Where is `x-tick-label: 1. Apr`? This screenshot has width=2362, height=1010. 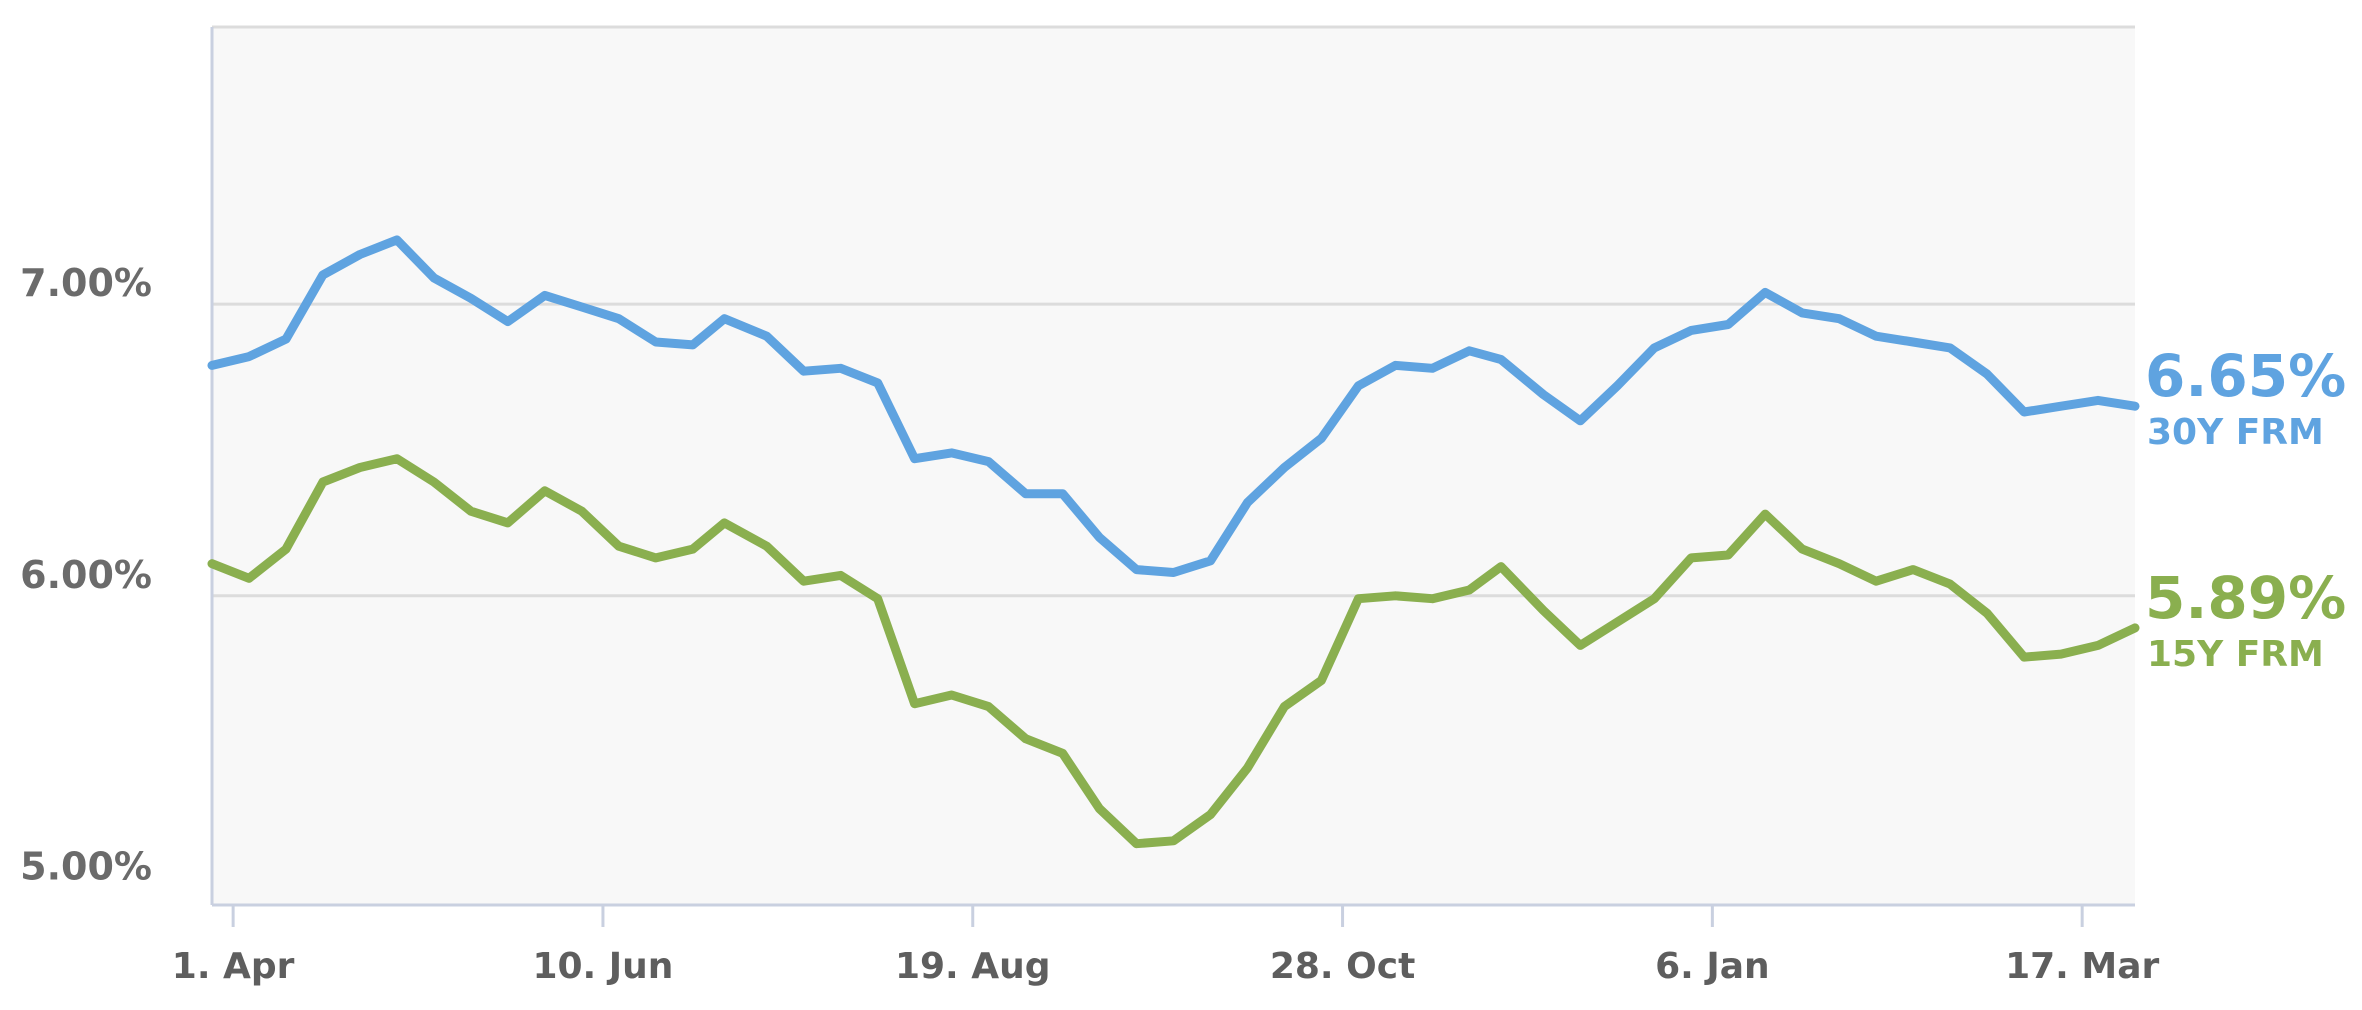 x-tick-label: 1. Apr is located at coordinates (233, 966).